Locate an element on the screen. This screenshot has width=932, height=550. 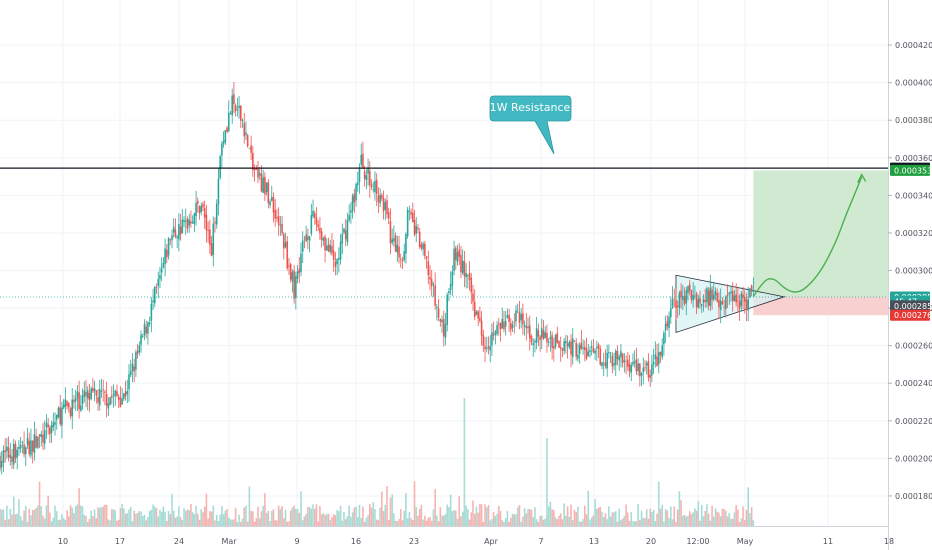
resistance-callout: 1W Resistance is located at coordinates (530, 125).